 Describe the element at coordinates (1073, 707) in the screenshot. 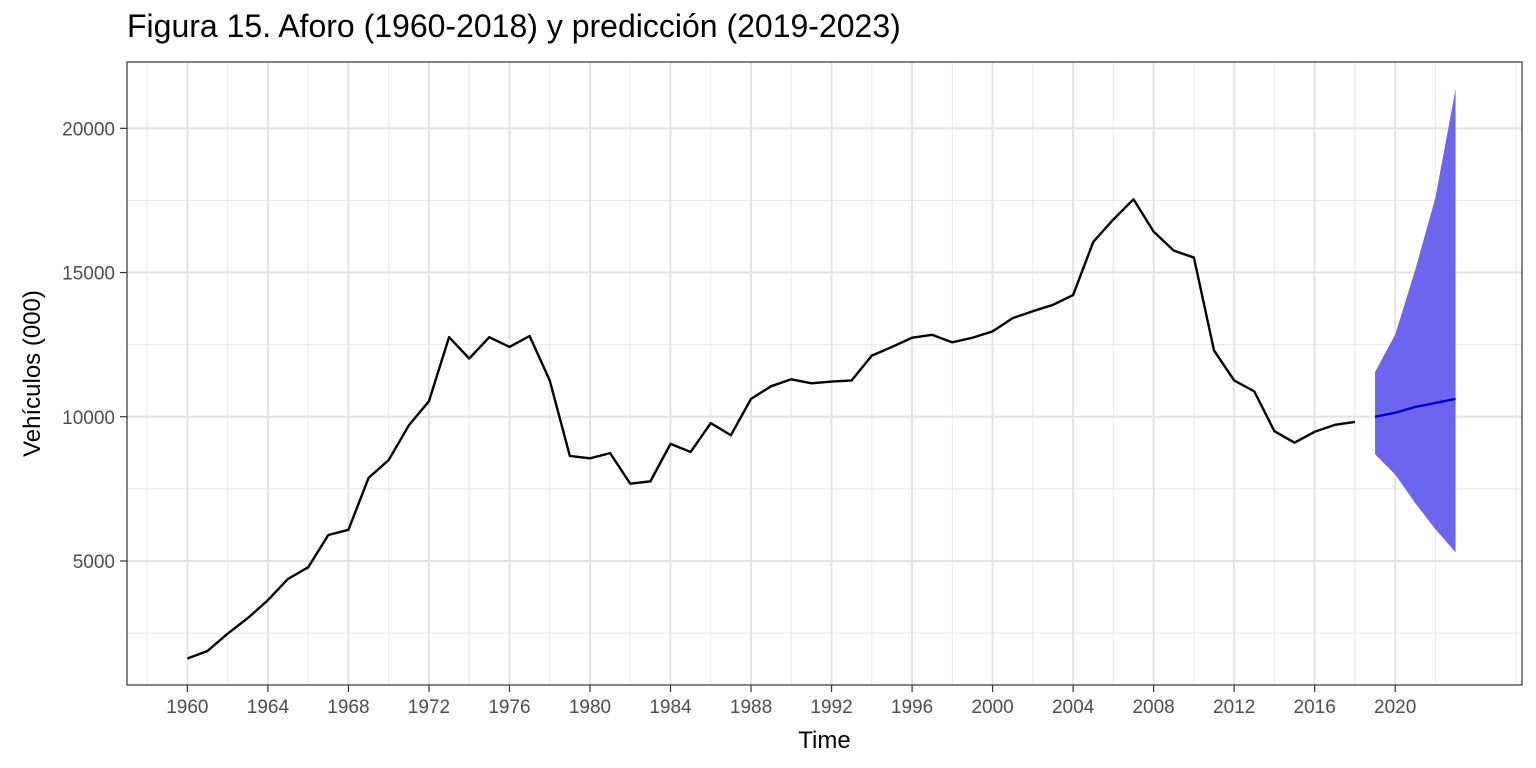

I see `x-tick-label: 2004` at that location.